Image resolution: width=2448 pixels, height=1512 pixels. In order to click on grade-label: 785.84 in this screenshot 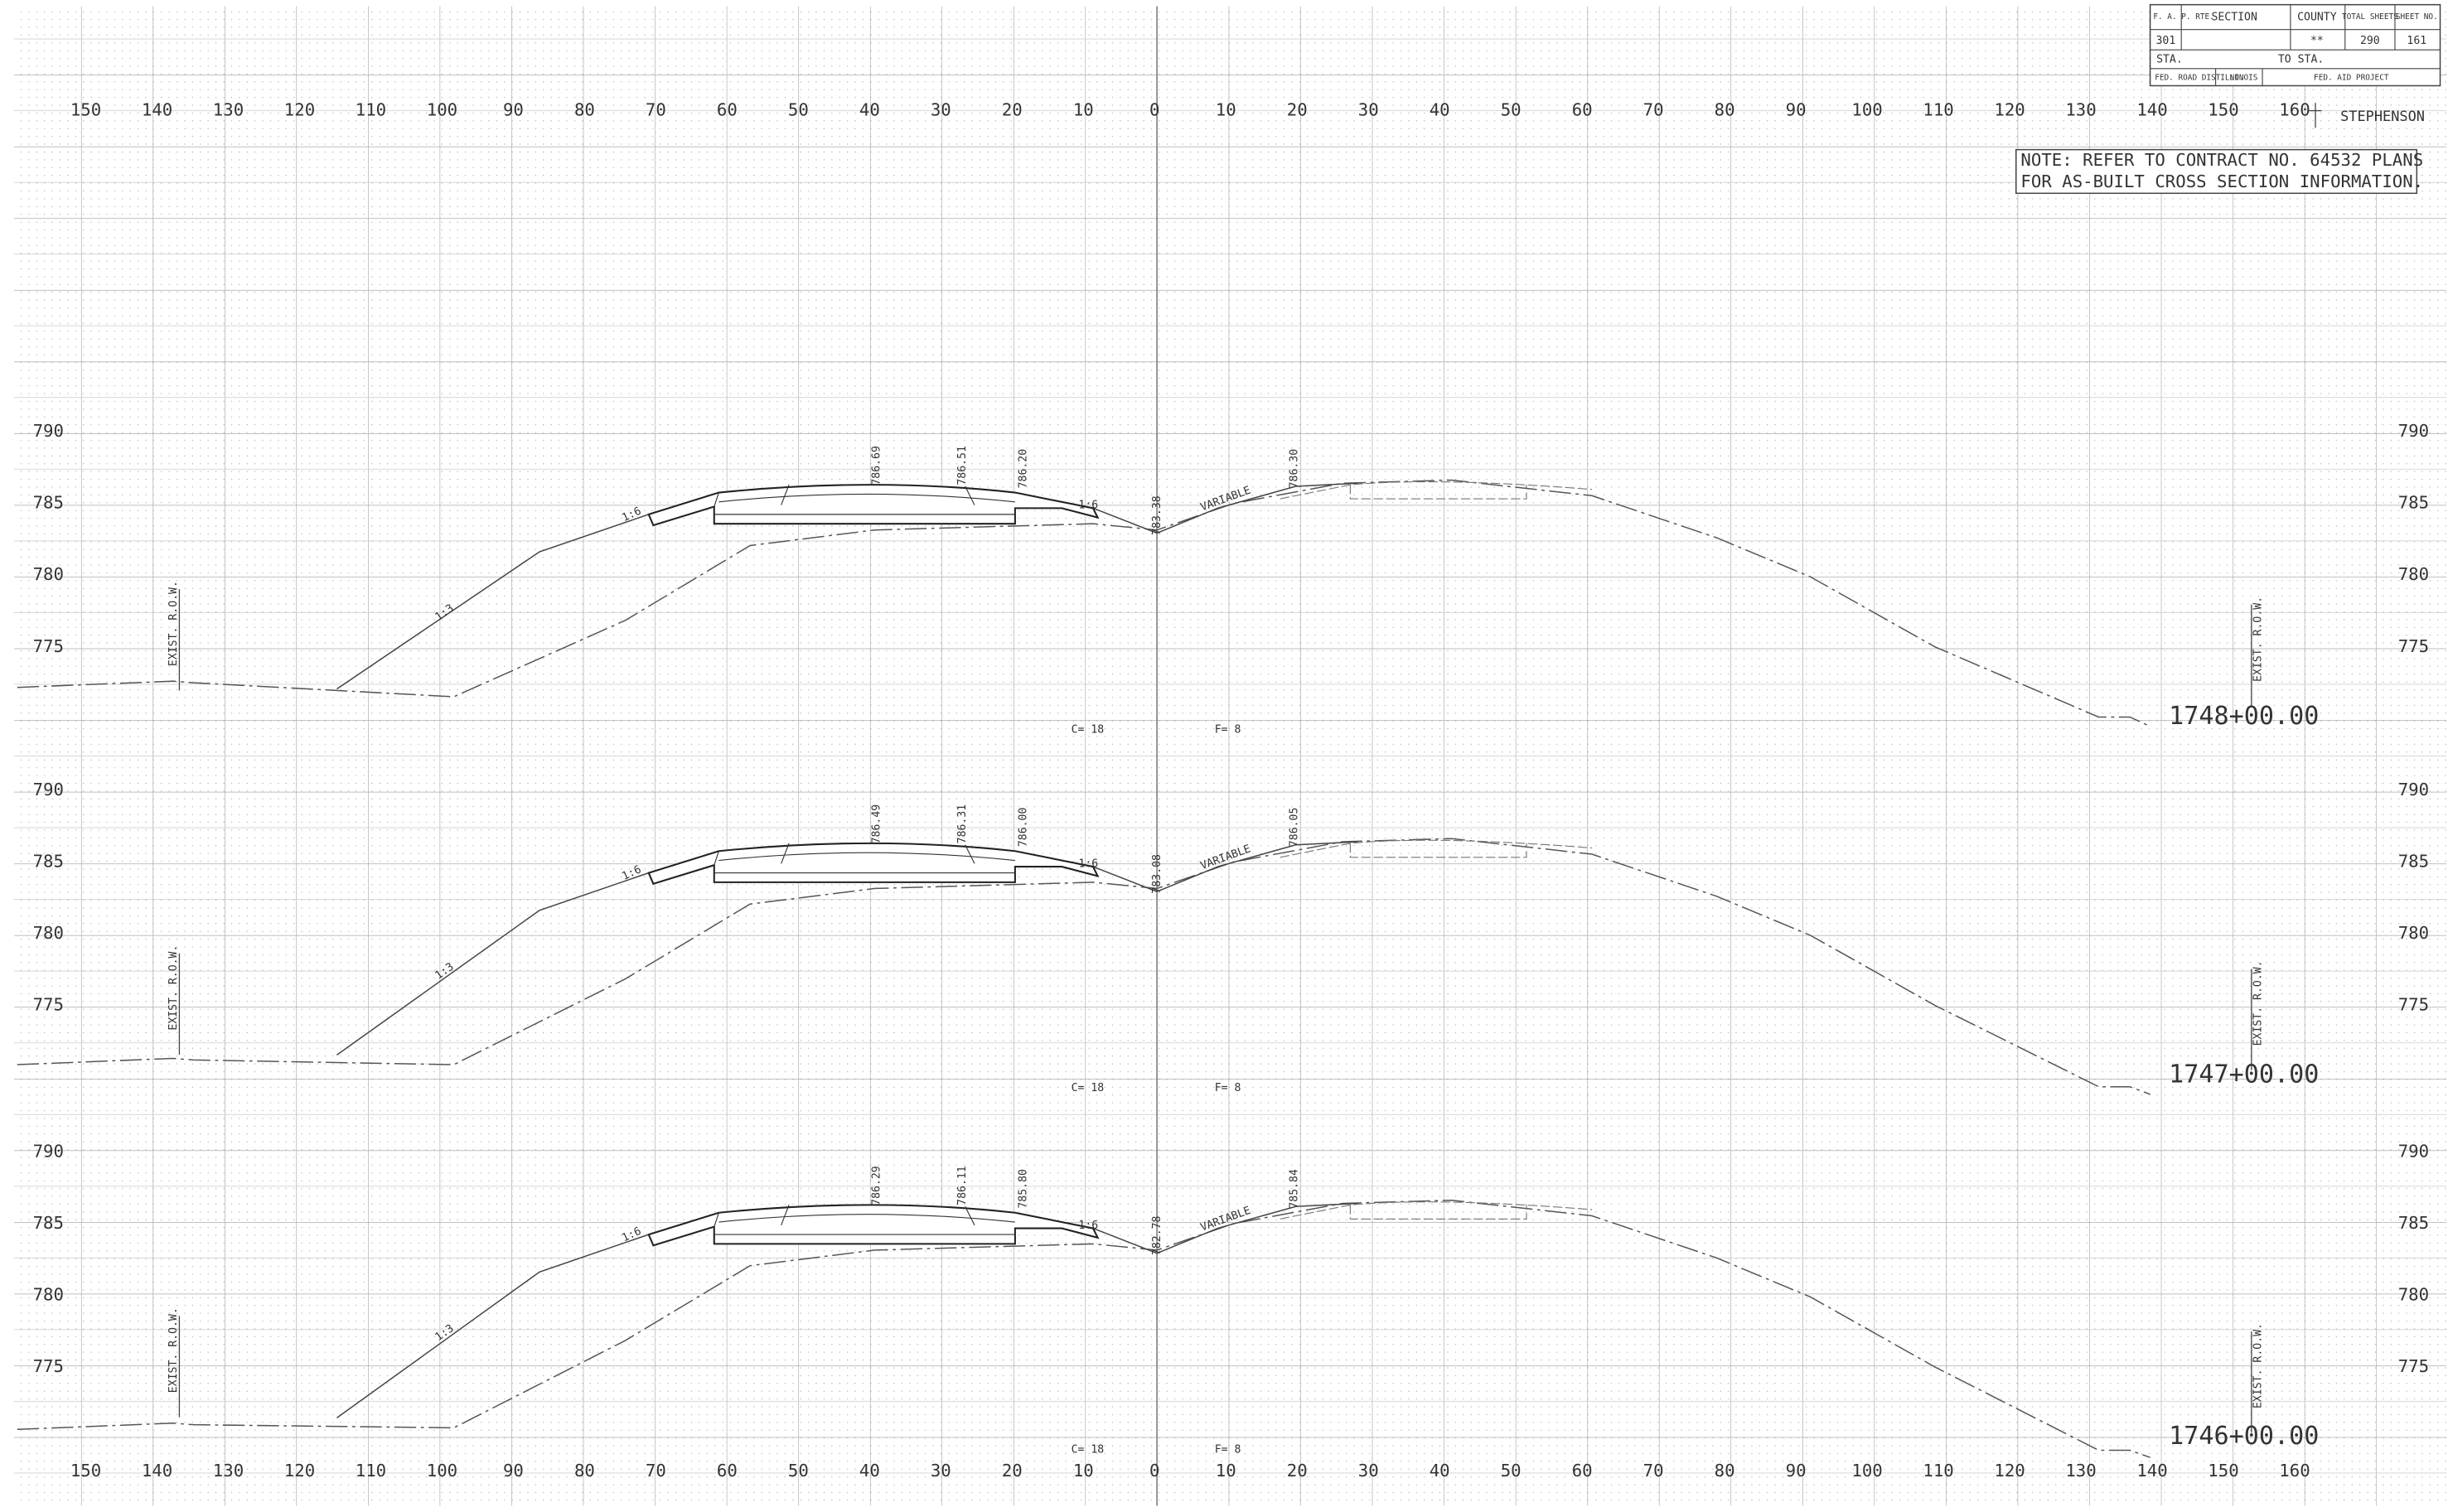, I will do `click(1295, 1189)`.